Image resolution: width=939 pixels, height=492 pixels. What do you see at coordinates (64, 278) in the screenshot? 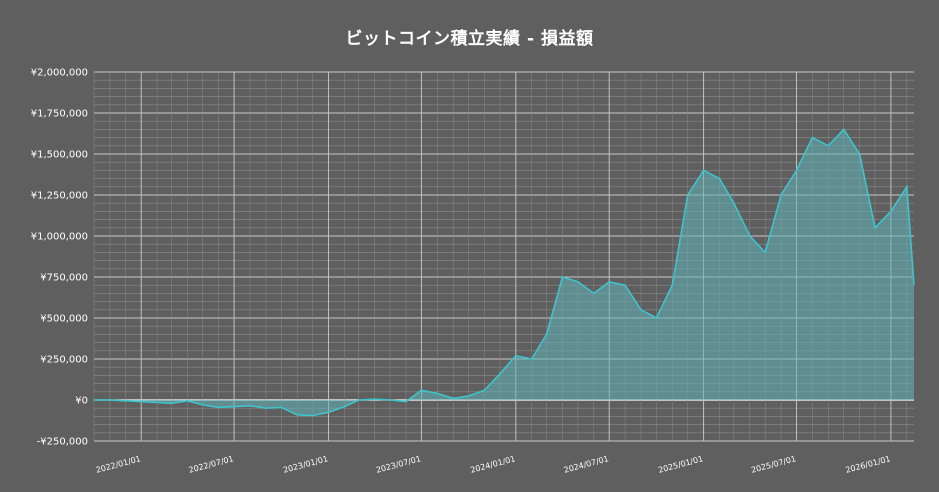
I see `y-tick-label: ¥750,000` at bounding box center [64, 278].